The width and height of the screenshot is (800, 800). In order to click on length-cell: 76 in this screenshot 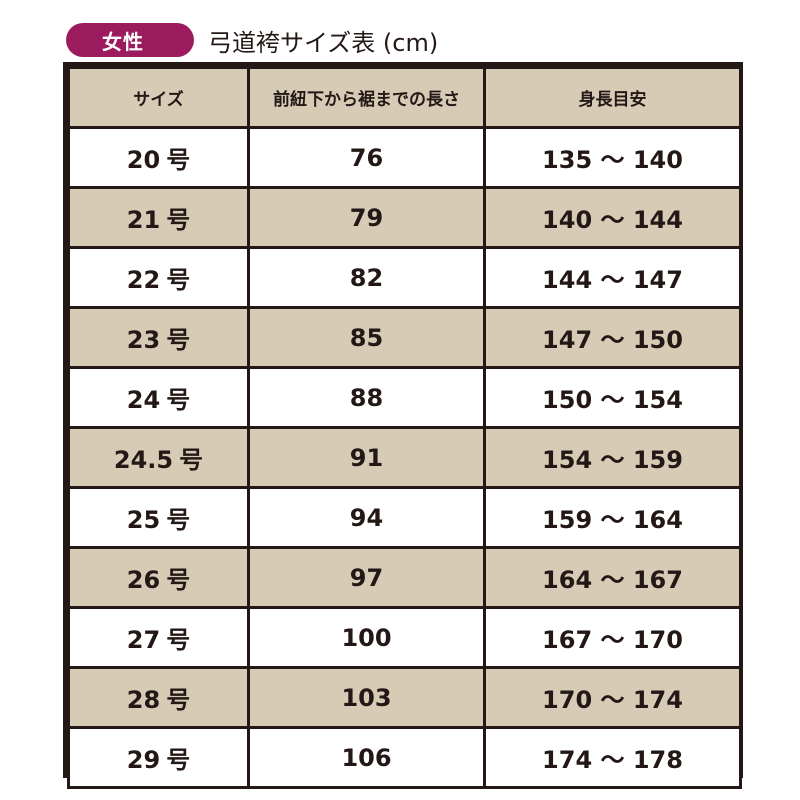, I will do `click(366, 157)`.